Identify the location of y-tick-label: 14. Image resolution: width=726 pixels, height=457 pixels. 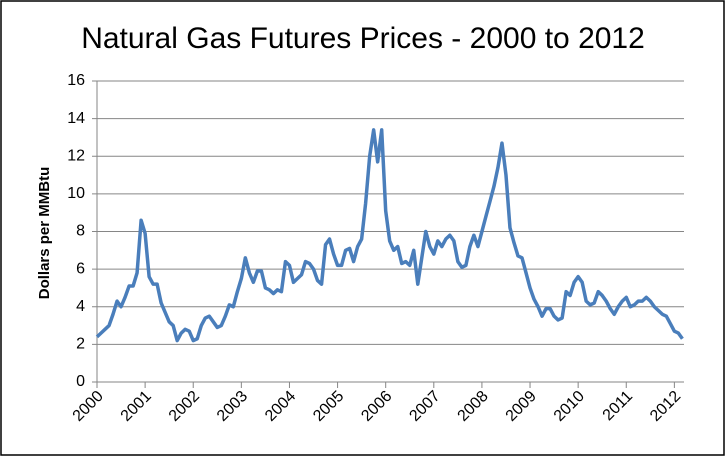
(76, 118).